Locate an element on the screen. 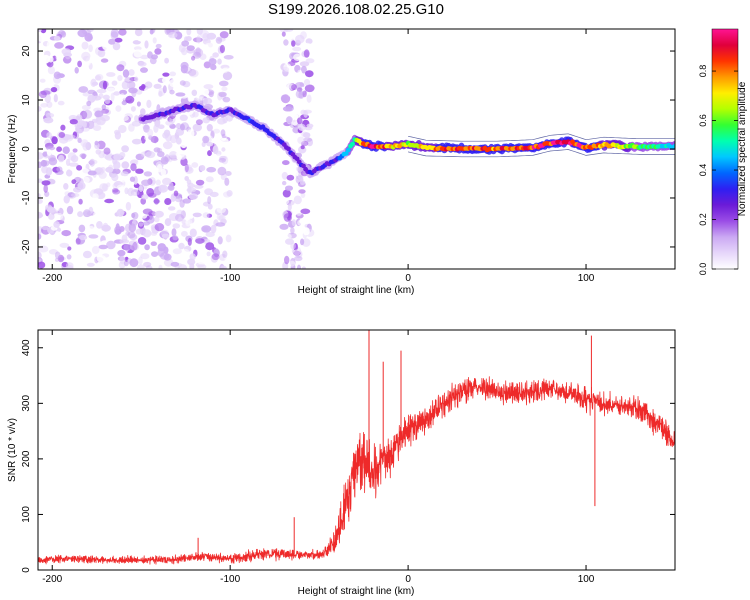 The image size is (750, 600). snr-x-label: Height of straight line (km) is located at coordinates (356, 591).